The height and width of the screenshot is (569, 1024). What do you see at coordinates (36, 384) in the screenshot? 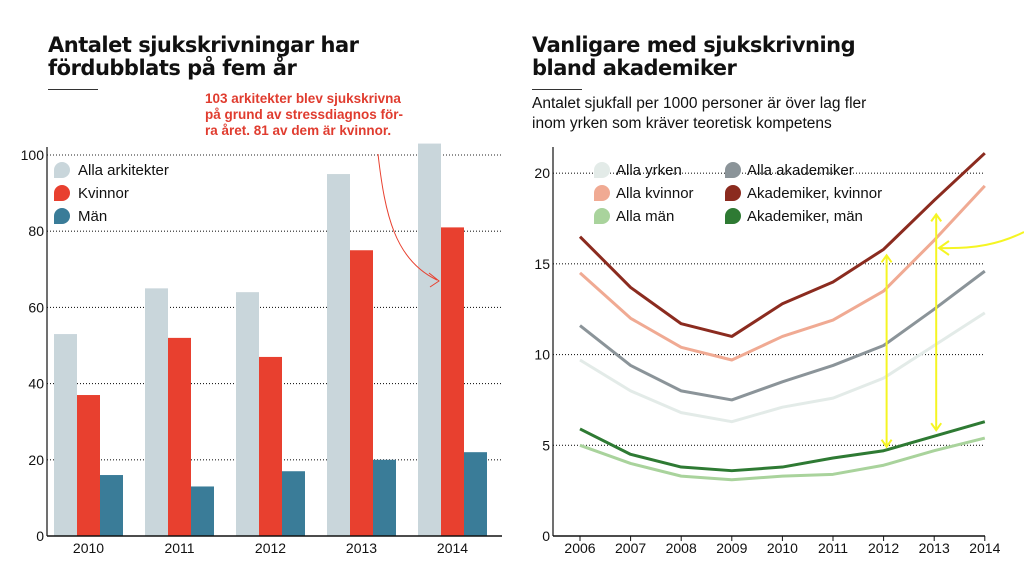
I see `bar-y-tick-label: 40` at bounding box center [36, 384].